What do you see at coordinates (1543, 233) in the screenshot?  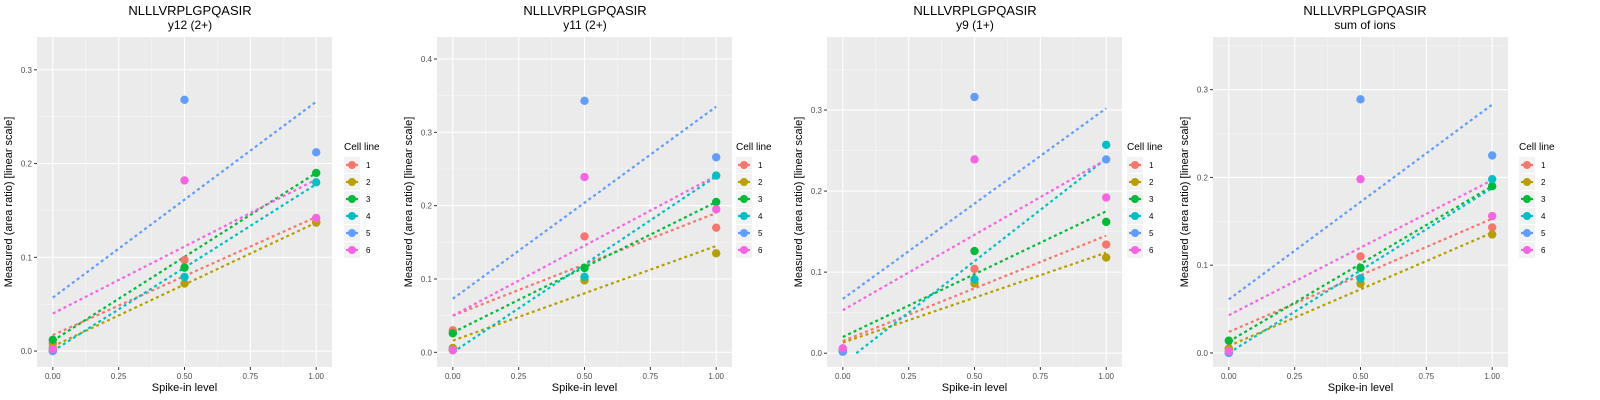 I see `legend-label: 5` at bounding box center [1543, 233].